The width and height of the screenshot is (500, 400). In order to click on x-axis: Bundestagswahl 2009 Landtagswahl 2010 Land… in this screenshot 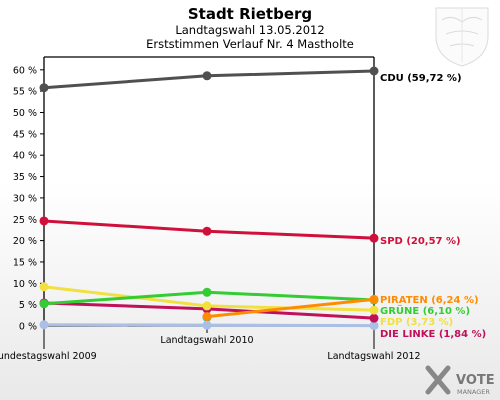, I will do `click(210, 344)`.